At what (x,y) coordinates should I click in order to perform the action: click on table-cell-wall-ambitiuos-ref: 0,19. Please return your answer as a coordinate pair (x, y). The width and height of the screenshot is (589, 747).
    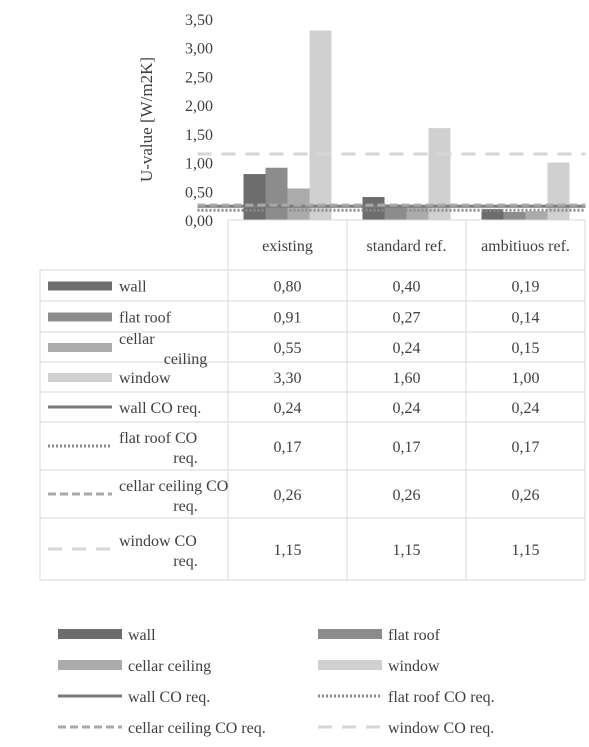
    Looking at the image, I should click on (526, 287).